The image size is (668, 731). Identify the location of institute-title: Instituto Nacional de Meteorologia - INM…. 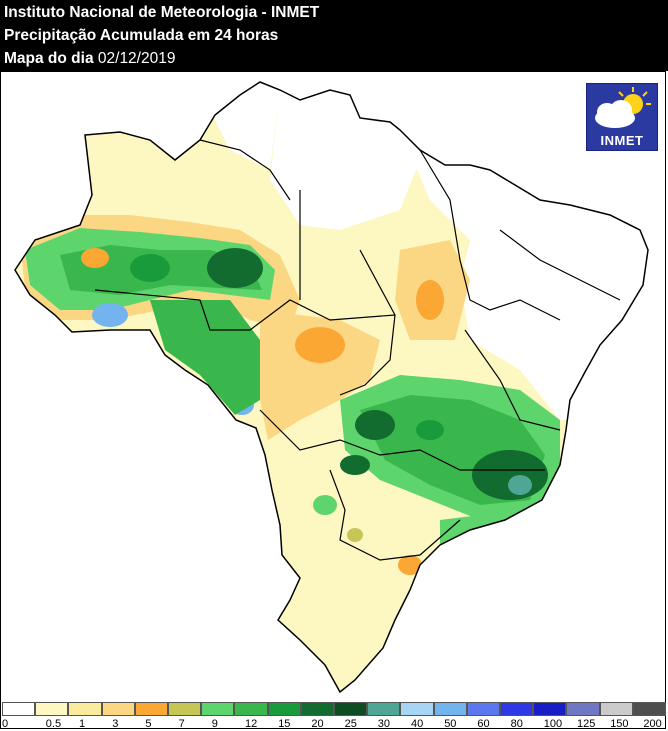
(162, 12).